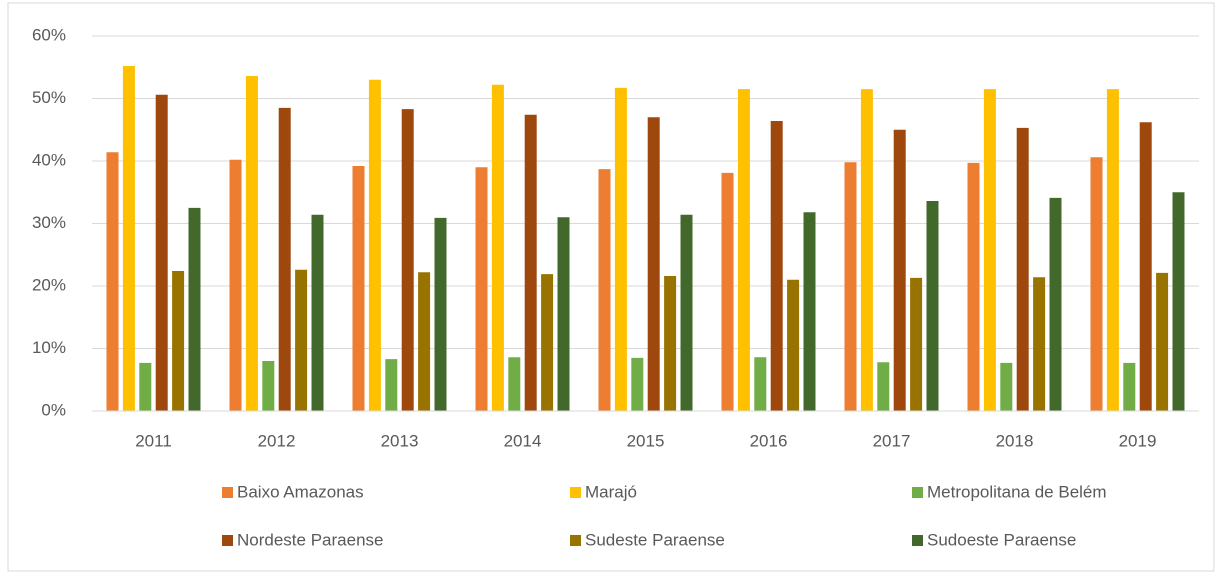 The width and height of the screenshot is (1218, 572). What do you see at coordinates (49, 284) in the screenshot?
I see `y-tick-label: 20%` at bounding box center [49, 284].